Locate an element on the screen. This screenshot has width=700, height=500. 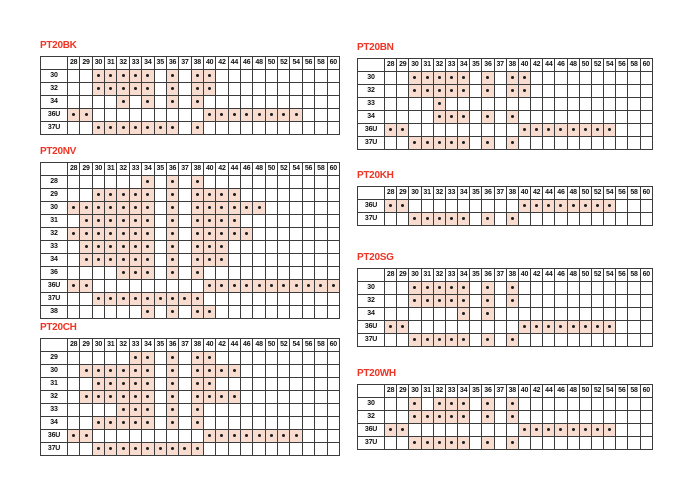
size-column-header: 35 is located at coordinates (476, 65).